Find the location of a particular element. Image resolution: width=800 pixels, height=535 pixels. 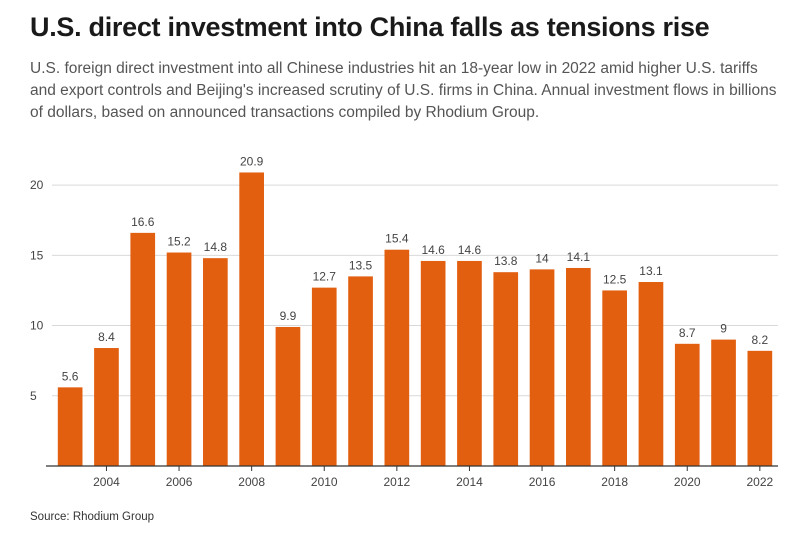

y-tick-label-20: 20 is located at coordinates (37, 185).